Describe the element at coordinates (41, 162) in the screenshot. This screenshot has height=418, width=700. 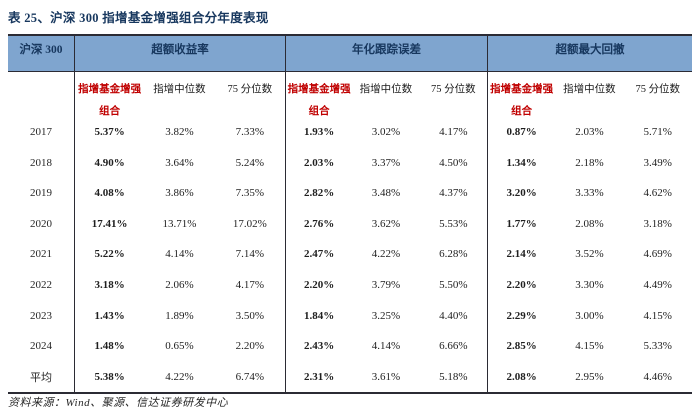
I see `row-label-year: 2018` at that location.